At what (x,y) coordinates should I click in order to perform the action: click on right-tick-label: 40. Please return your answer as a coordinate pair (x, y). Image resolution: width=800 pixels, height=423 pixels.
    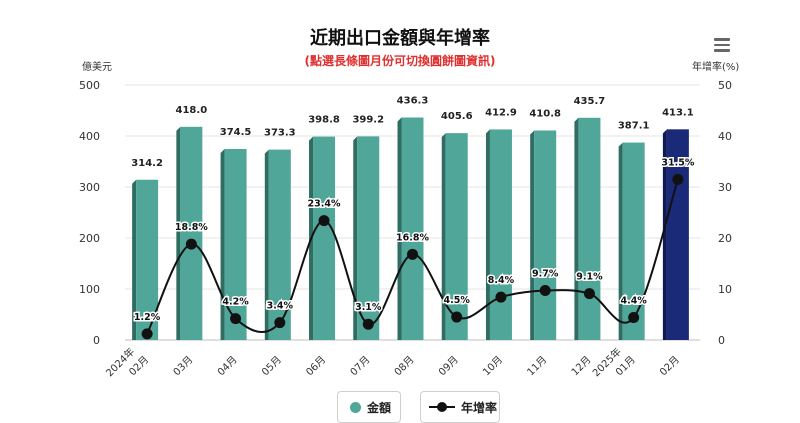
    Looking at the image, I should click on (725, 136).